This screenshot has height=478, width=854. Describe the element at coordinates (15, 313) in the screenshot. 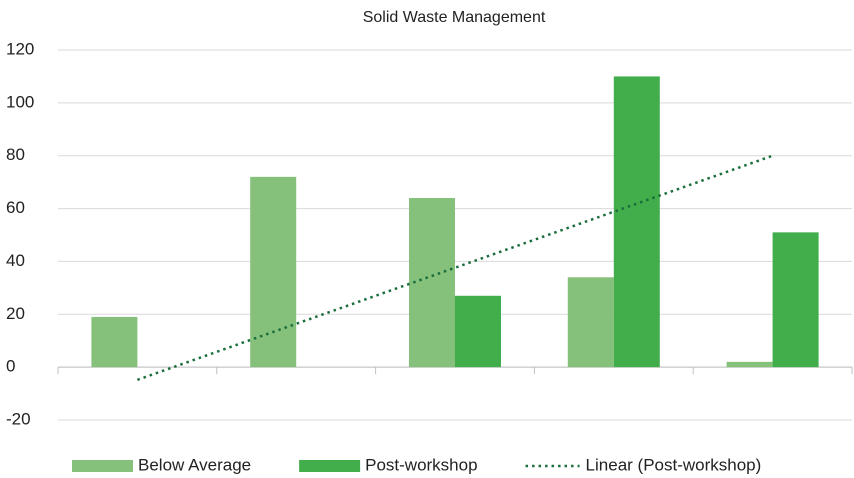

I see `y-tick-label: 20` at that location.